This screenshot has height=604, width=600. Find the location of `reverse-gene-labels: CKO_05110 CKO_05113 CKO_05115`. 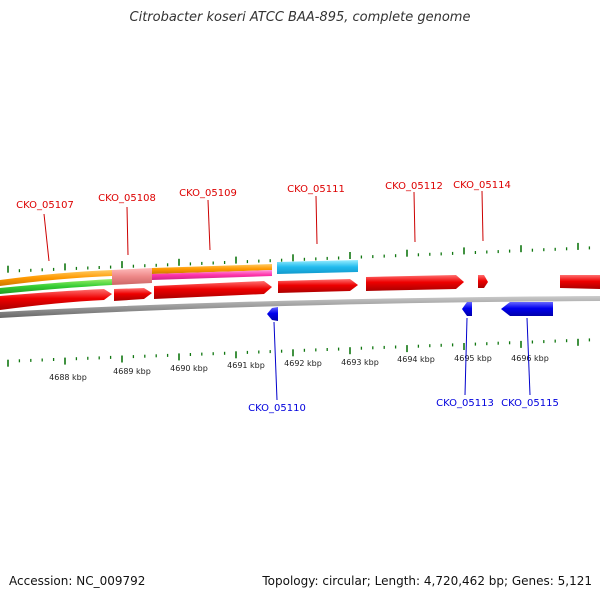

reverse-gene-labels: CKO_05110 CKO_05113 CKO_05115 is located at coordinates (403, 365).